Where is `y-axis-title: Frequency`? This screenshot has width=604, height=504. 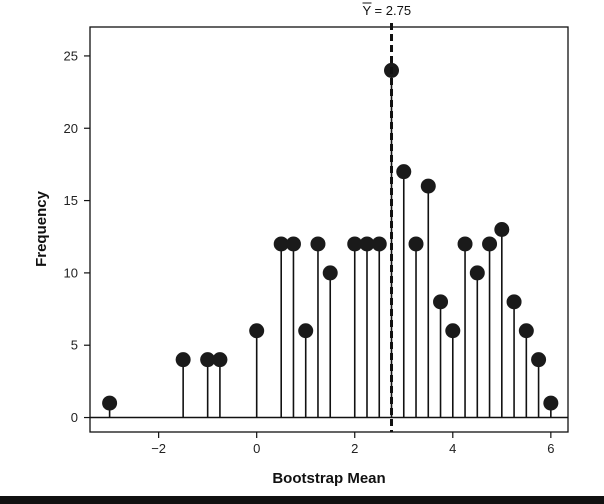 y-axis-title: Frequency is located at coordinates (41, 228).